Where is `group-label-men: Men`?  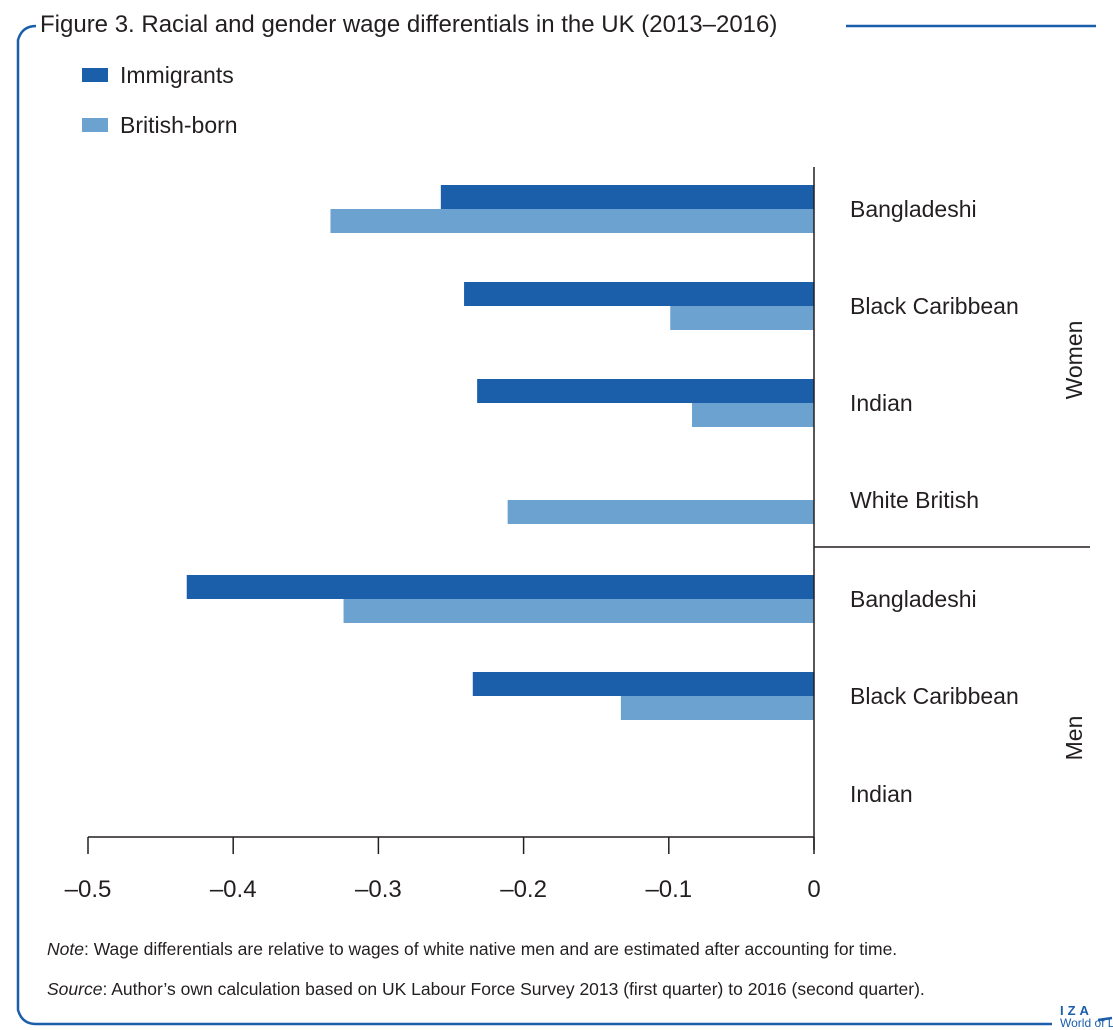 group-label-men: Men is located at coordinates (1074, 738).